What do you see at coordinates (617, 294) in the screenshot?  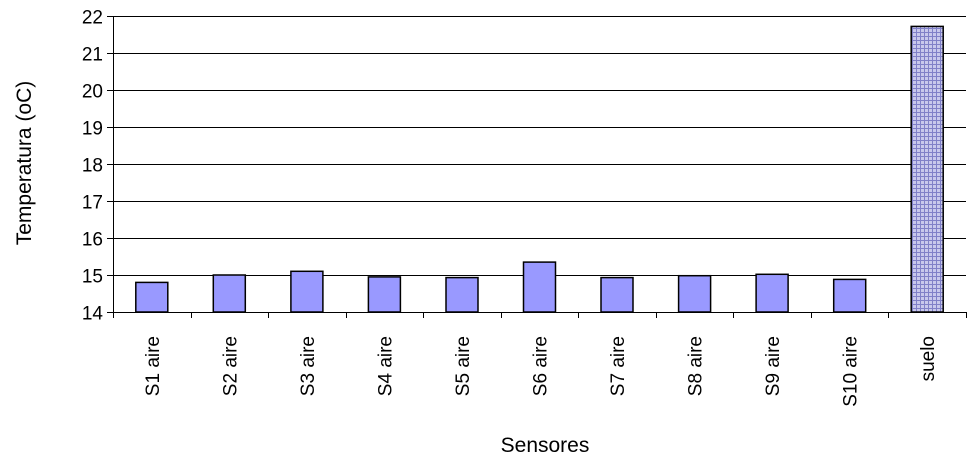 I see `bar-s7-aire` at bounding box center [617, 294].